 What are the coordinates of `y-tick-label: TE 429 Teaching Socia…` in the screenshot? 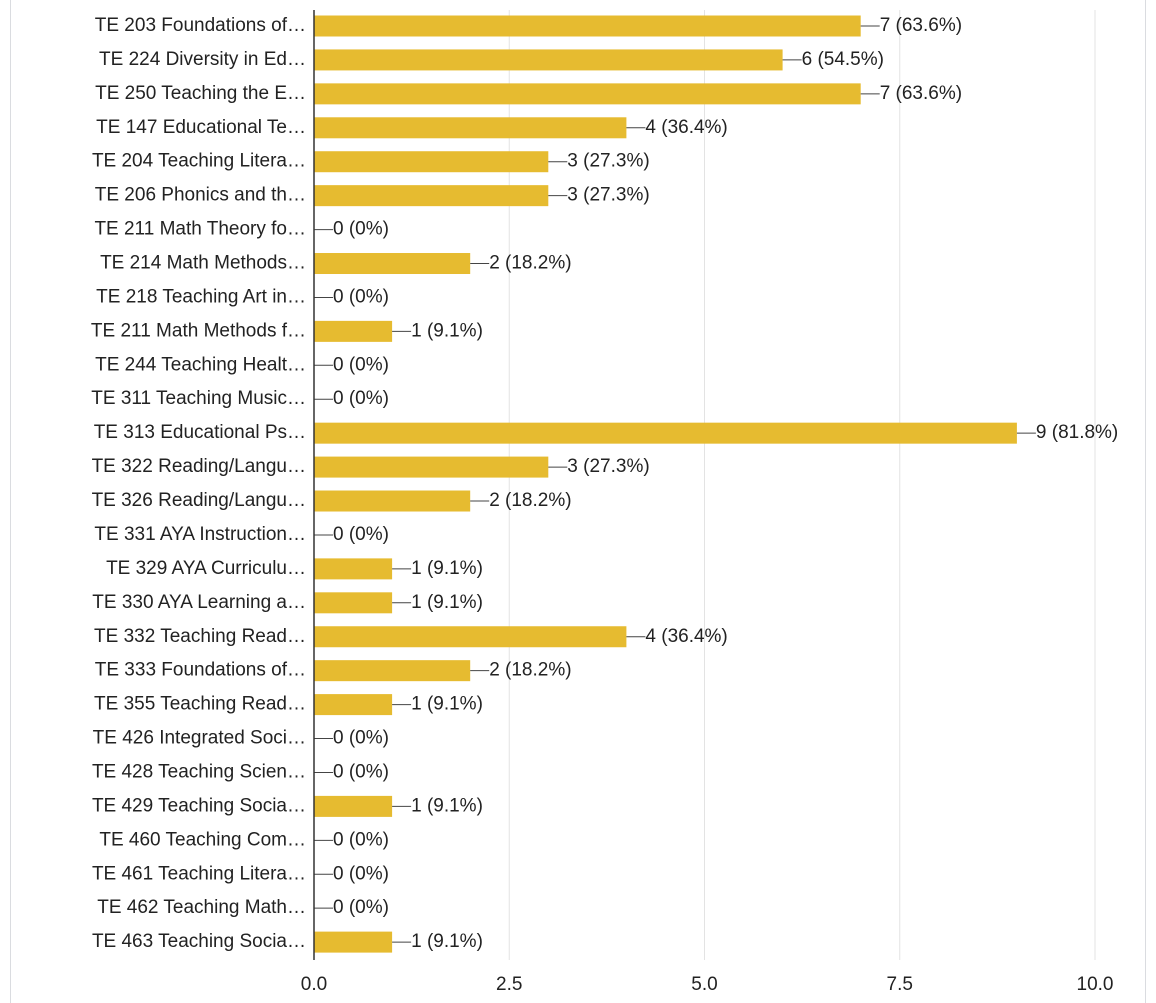 It's located at (199, 805).